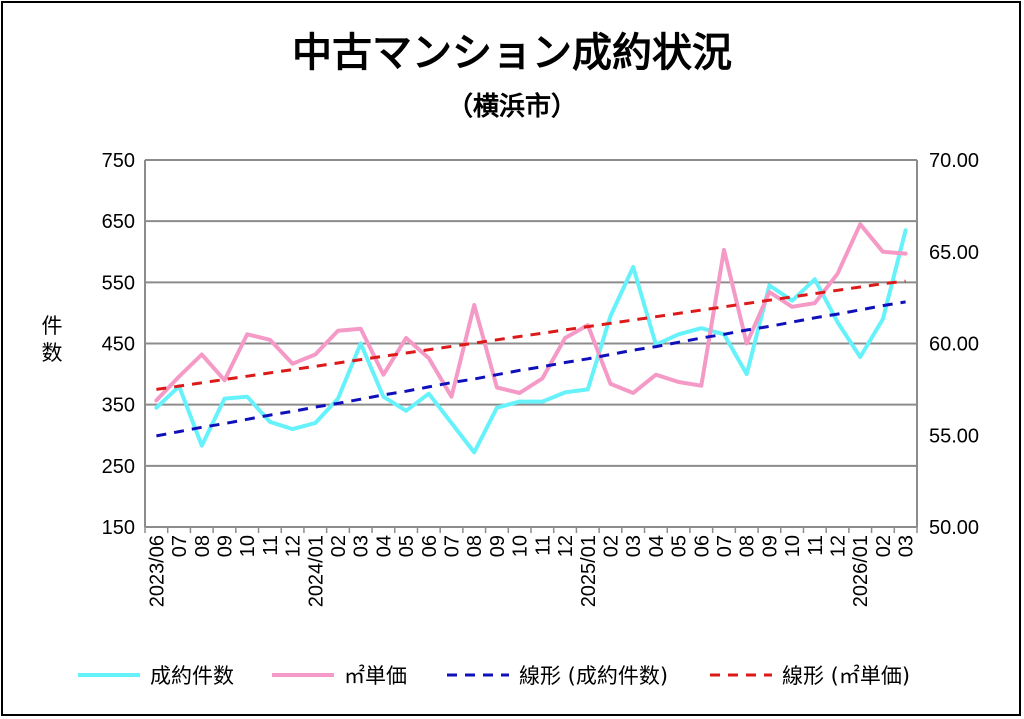 This screenshot has width=1024, height=719. I want to click on y-right-tick-label: 70.00, so click(954, 161).